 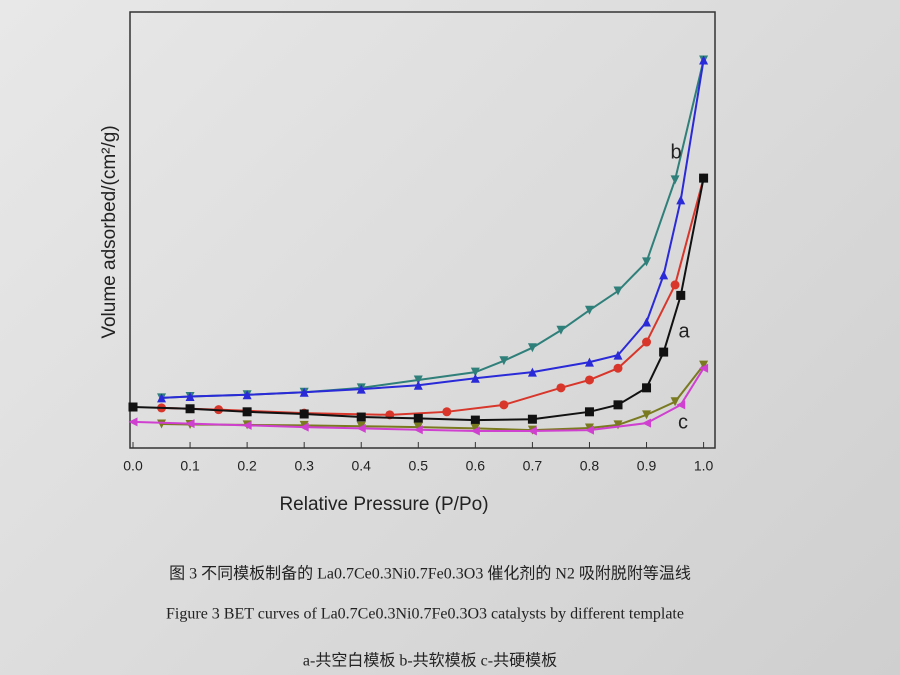 What do you see at coordinates (304, 466) in the screenshot?
I see `x-tick-label: 0.3` at bounding box center [304, 466].